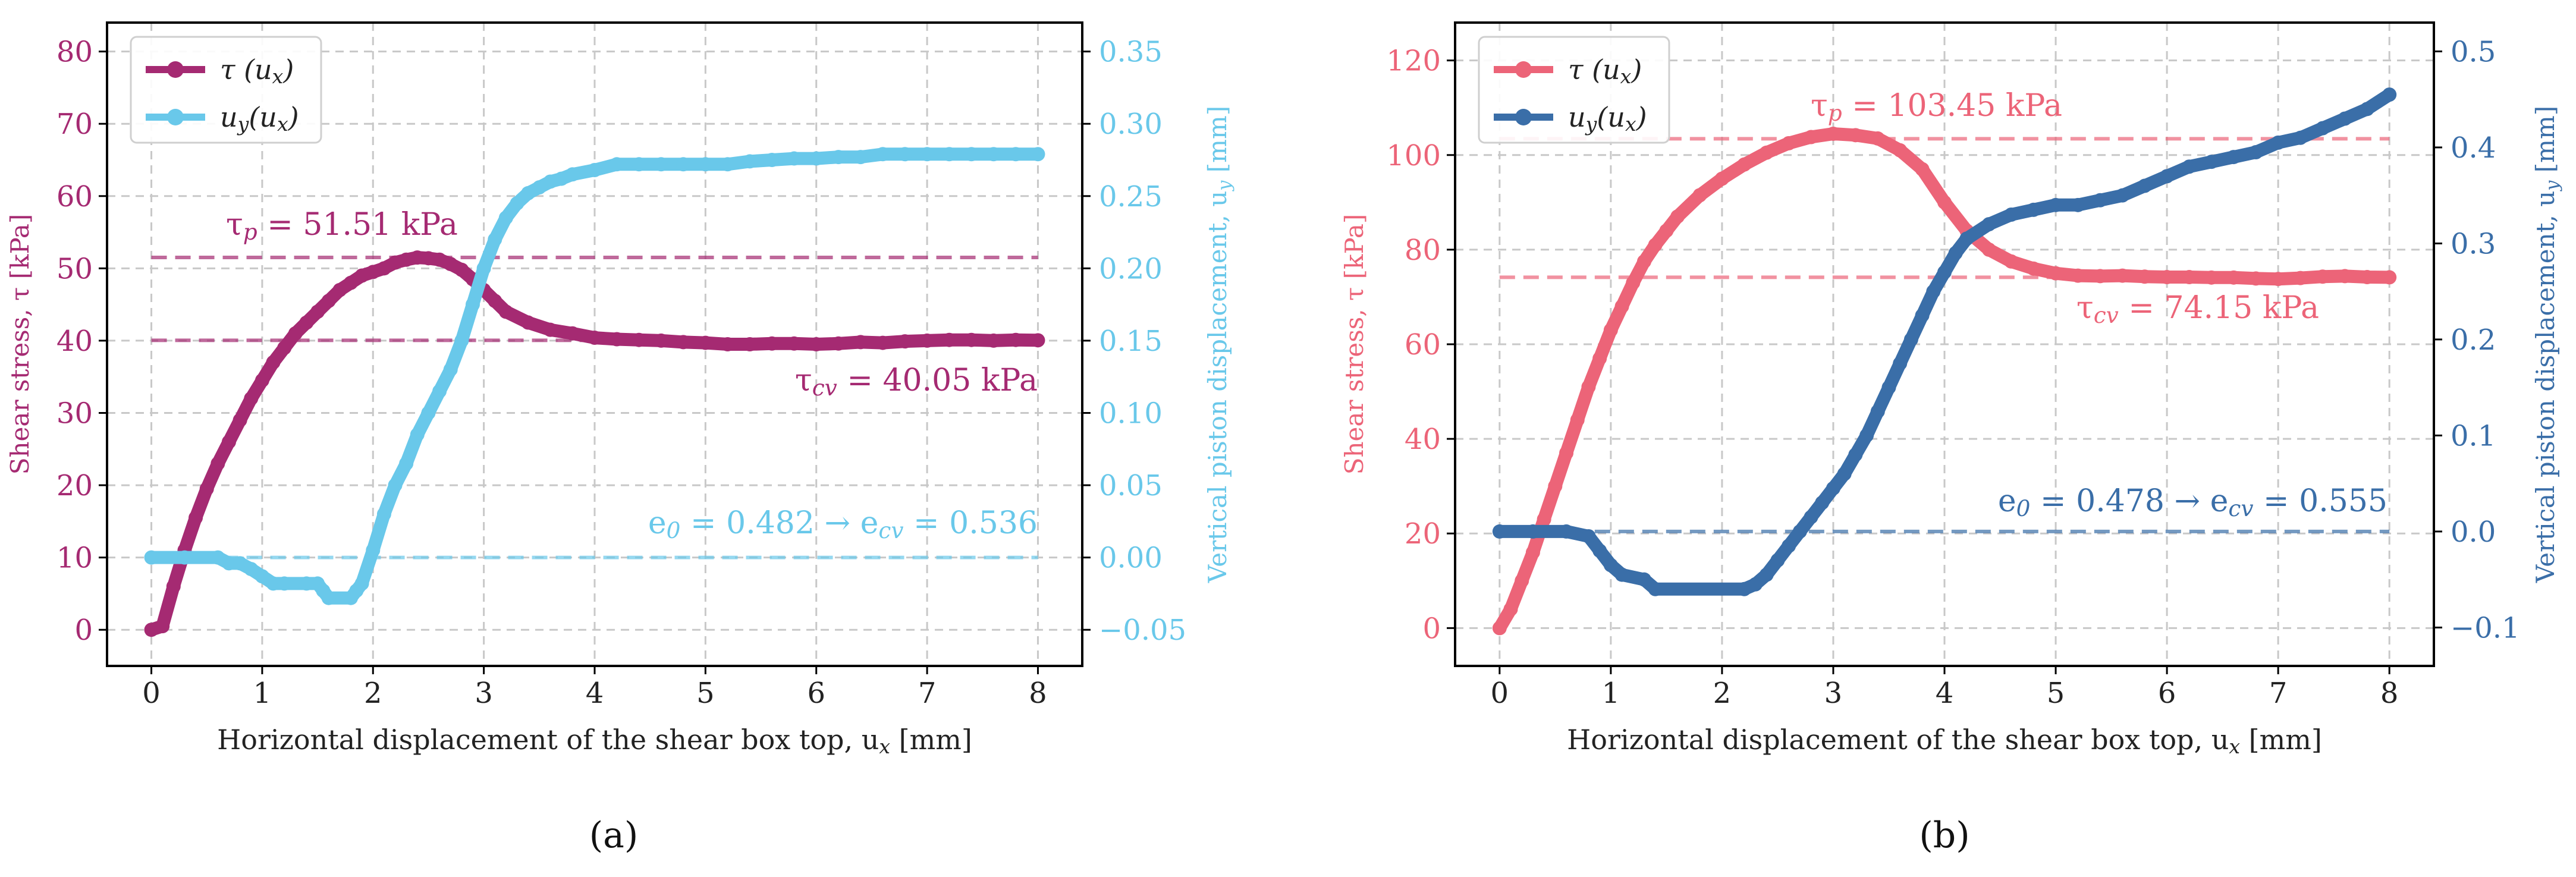 The width and height of the screenshot is (2576, 877). What do you see at coordinates (2485, 628) in the screenshot?
I see `y-right-tick-label: −0.1` at bounding box center [2485, 628].